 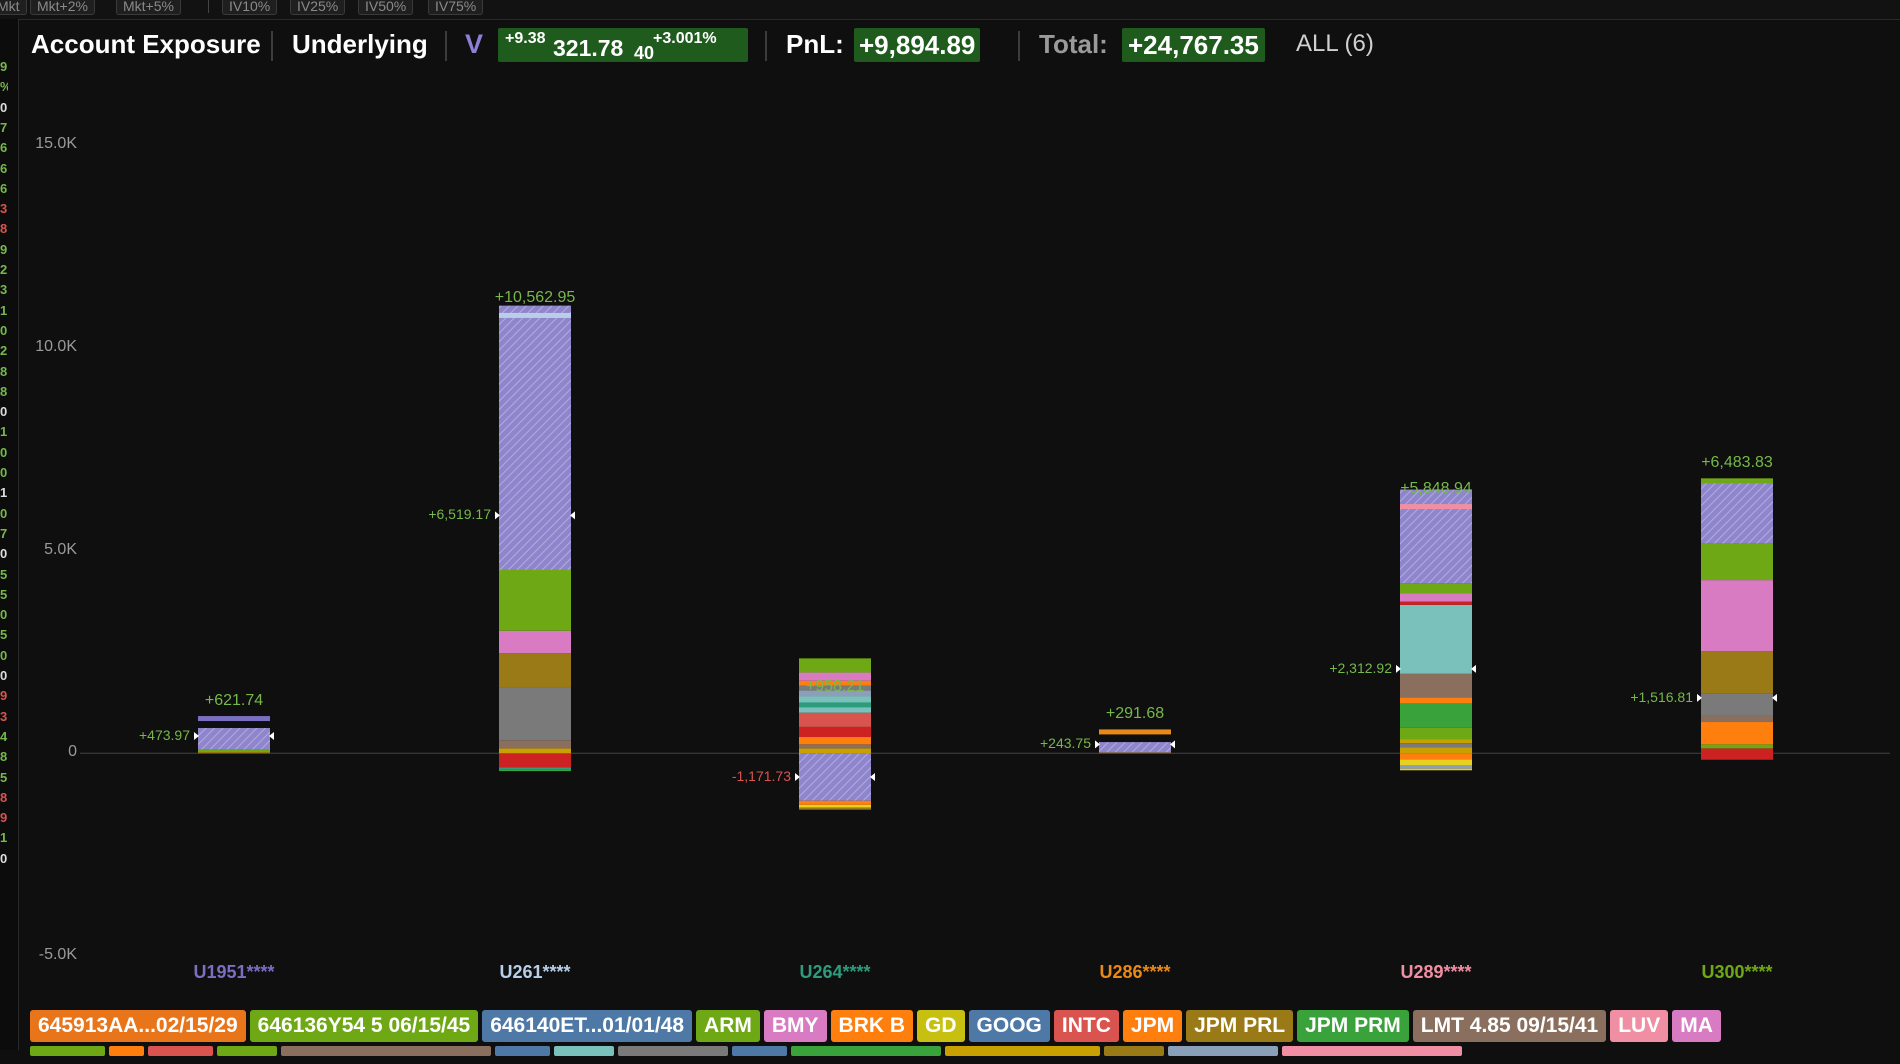 I want to click on symbol-tag: 646136Y54 5 06/15/45, so click(x=364, y=1026).